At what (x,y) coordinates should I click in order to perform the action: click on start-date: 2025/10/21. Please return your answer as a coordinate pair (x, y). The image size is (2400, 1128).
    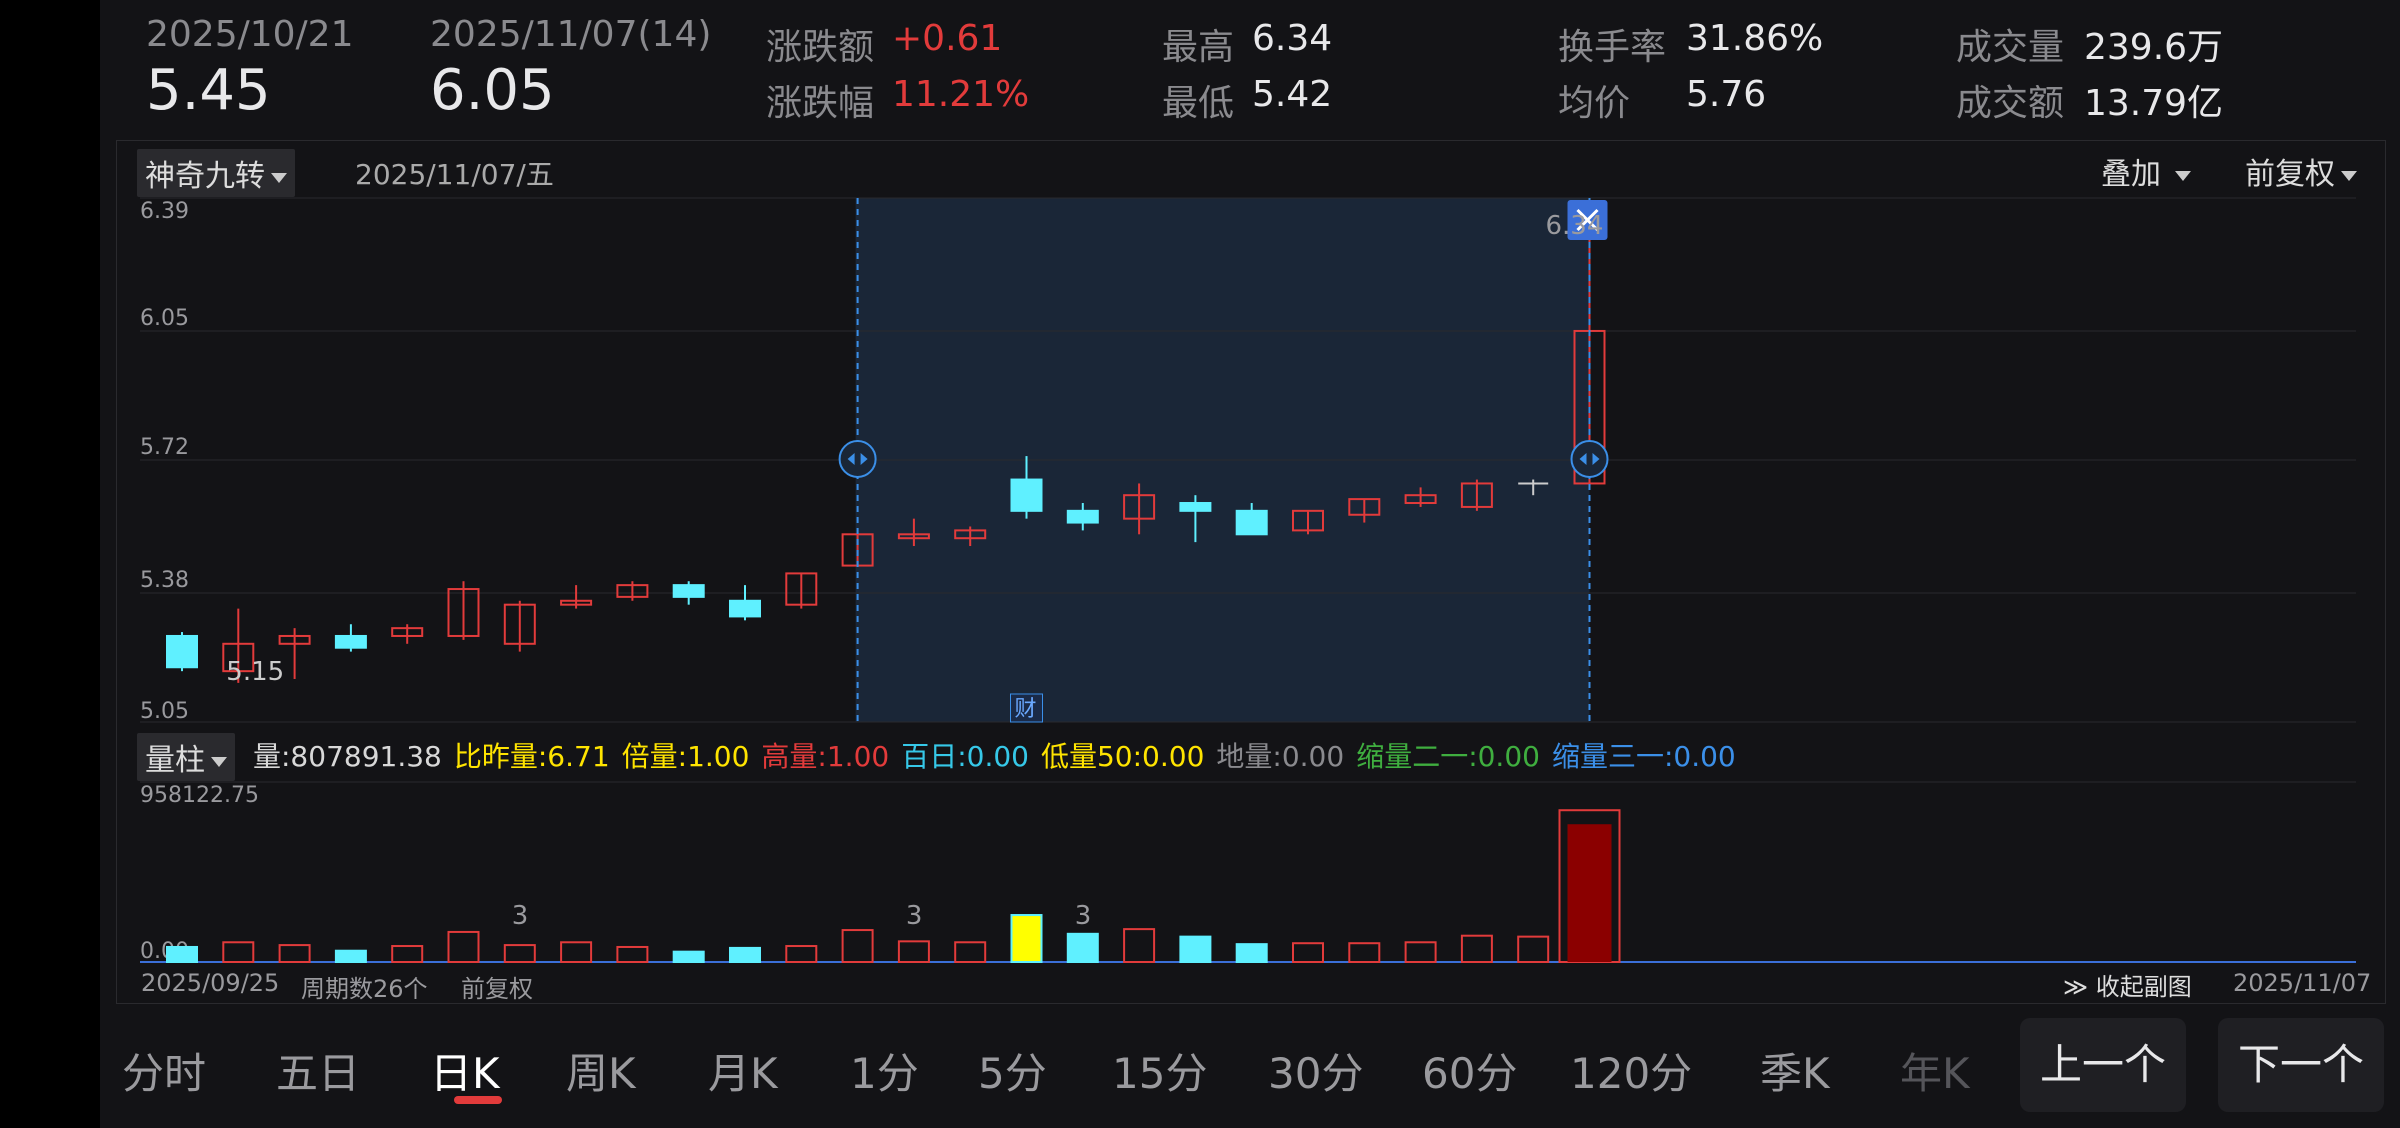
    Looking at the image, I should click on (250, 34).